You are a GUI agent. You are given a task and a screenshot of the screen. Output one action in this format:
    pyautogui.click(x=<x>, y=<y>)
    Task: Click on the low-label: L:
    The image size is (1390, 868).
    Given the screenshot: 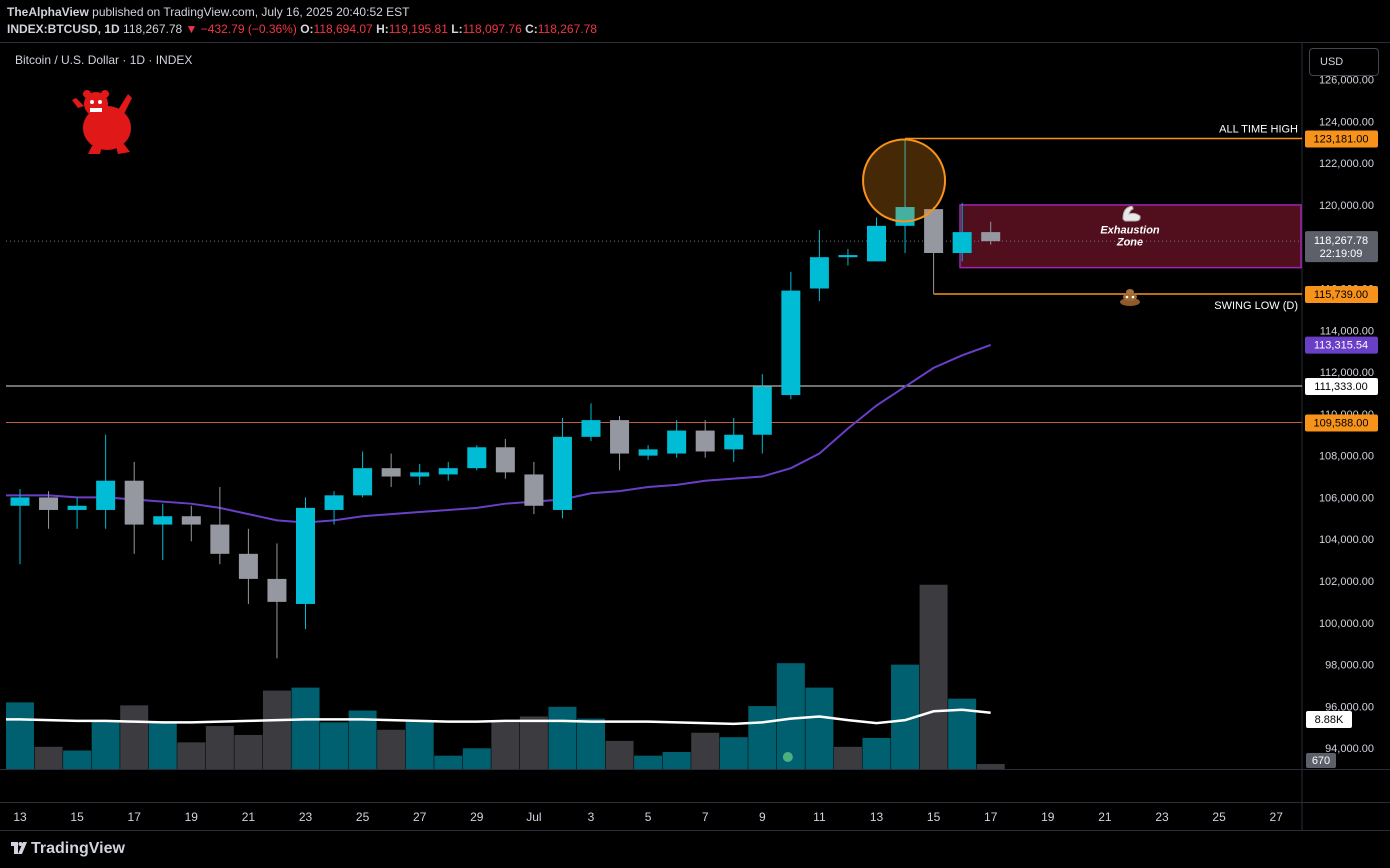 What is the action you would take?
    pyautogui.click(x=457, y=29)
    